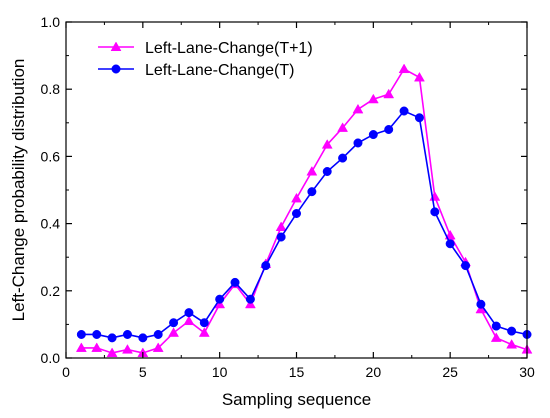 The height and width of the screenshot is (418, 550). I want to click on y-tick-label: 1.0, so click(51, 22).